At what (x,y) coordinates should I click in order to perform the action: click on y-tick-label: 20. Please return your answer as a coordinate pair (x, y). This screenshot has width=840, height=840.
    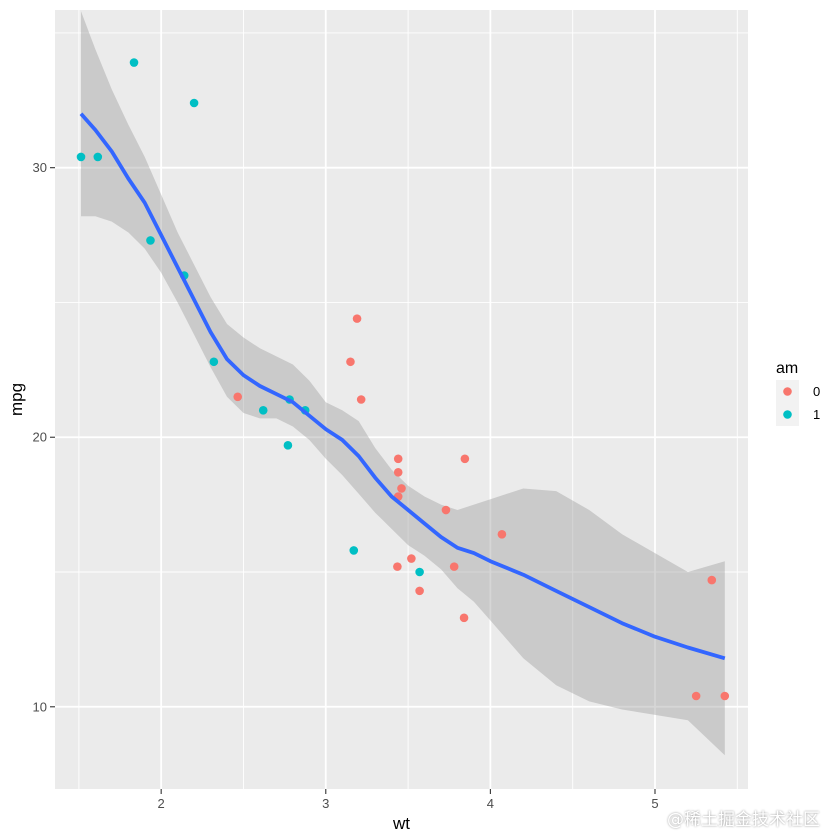
    Looking at the image, I should click on (40, 437).